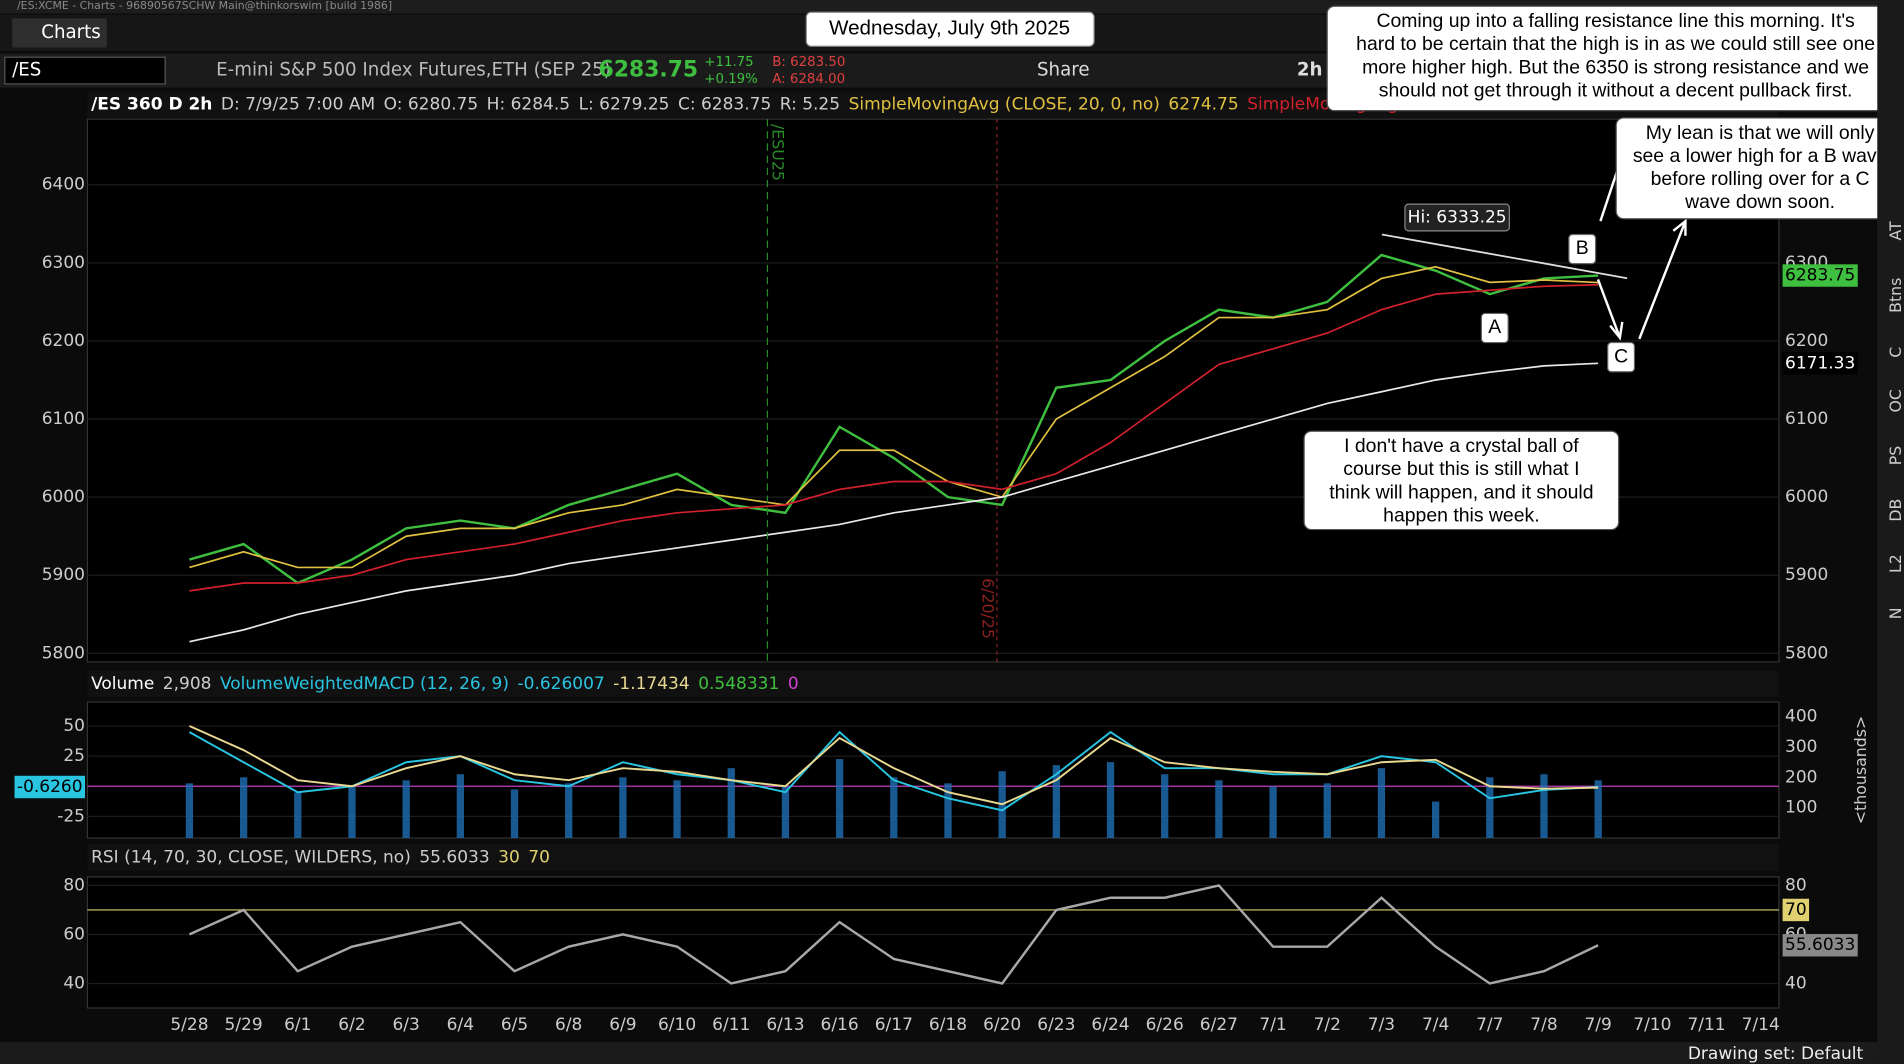  Describe the element at coordinates (948, 1025) in the screenshot. I see `x-tick-label: 6/18` at that location.